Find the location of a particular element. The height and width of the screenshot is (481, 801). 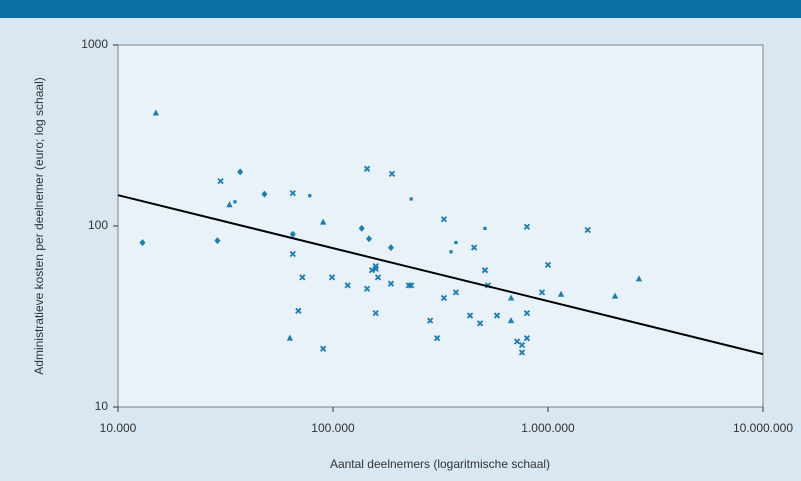

y-tick-label: 10 is located at coordinates (102, 406).